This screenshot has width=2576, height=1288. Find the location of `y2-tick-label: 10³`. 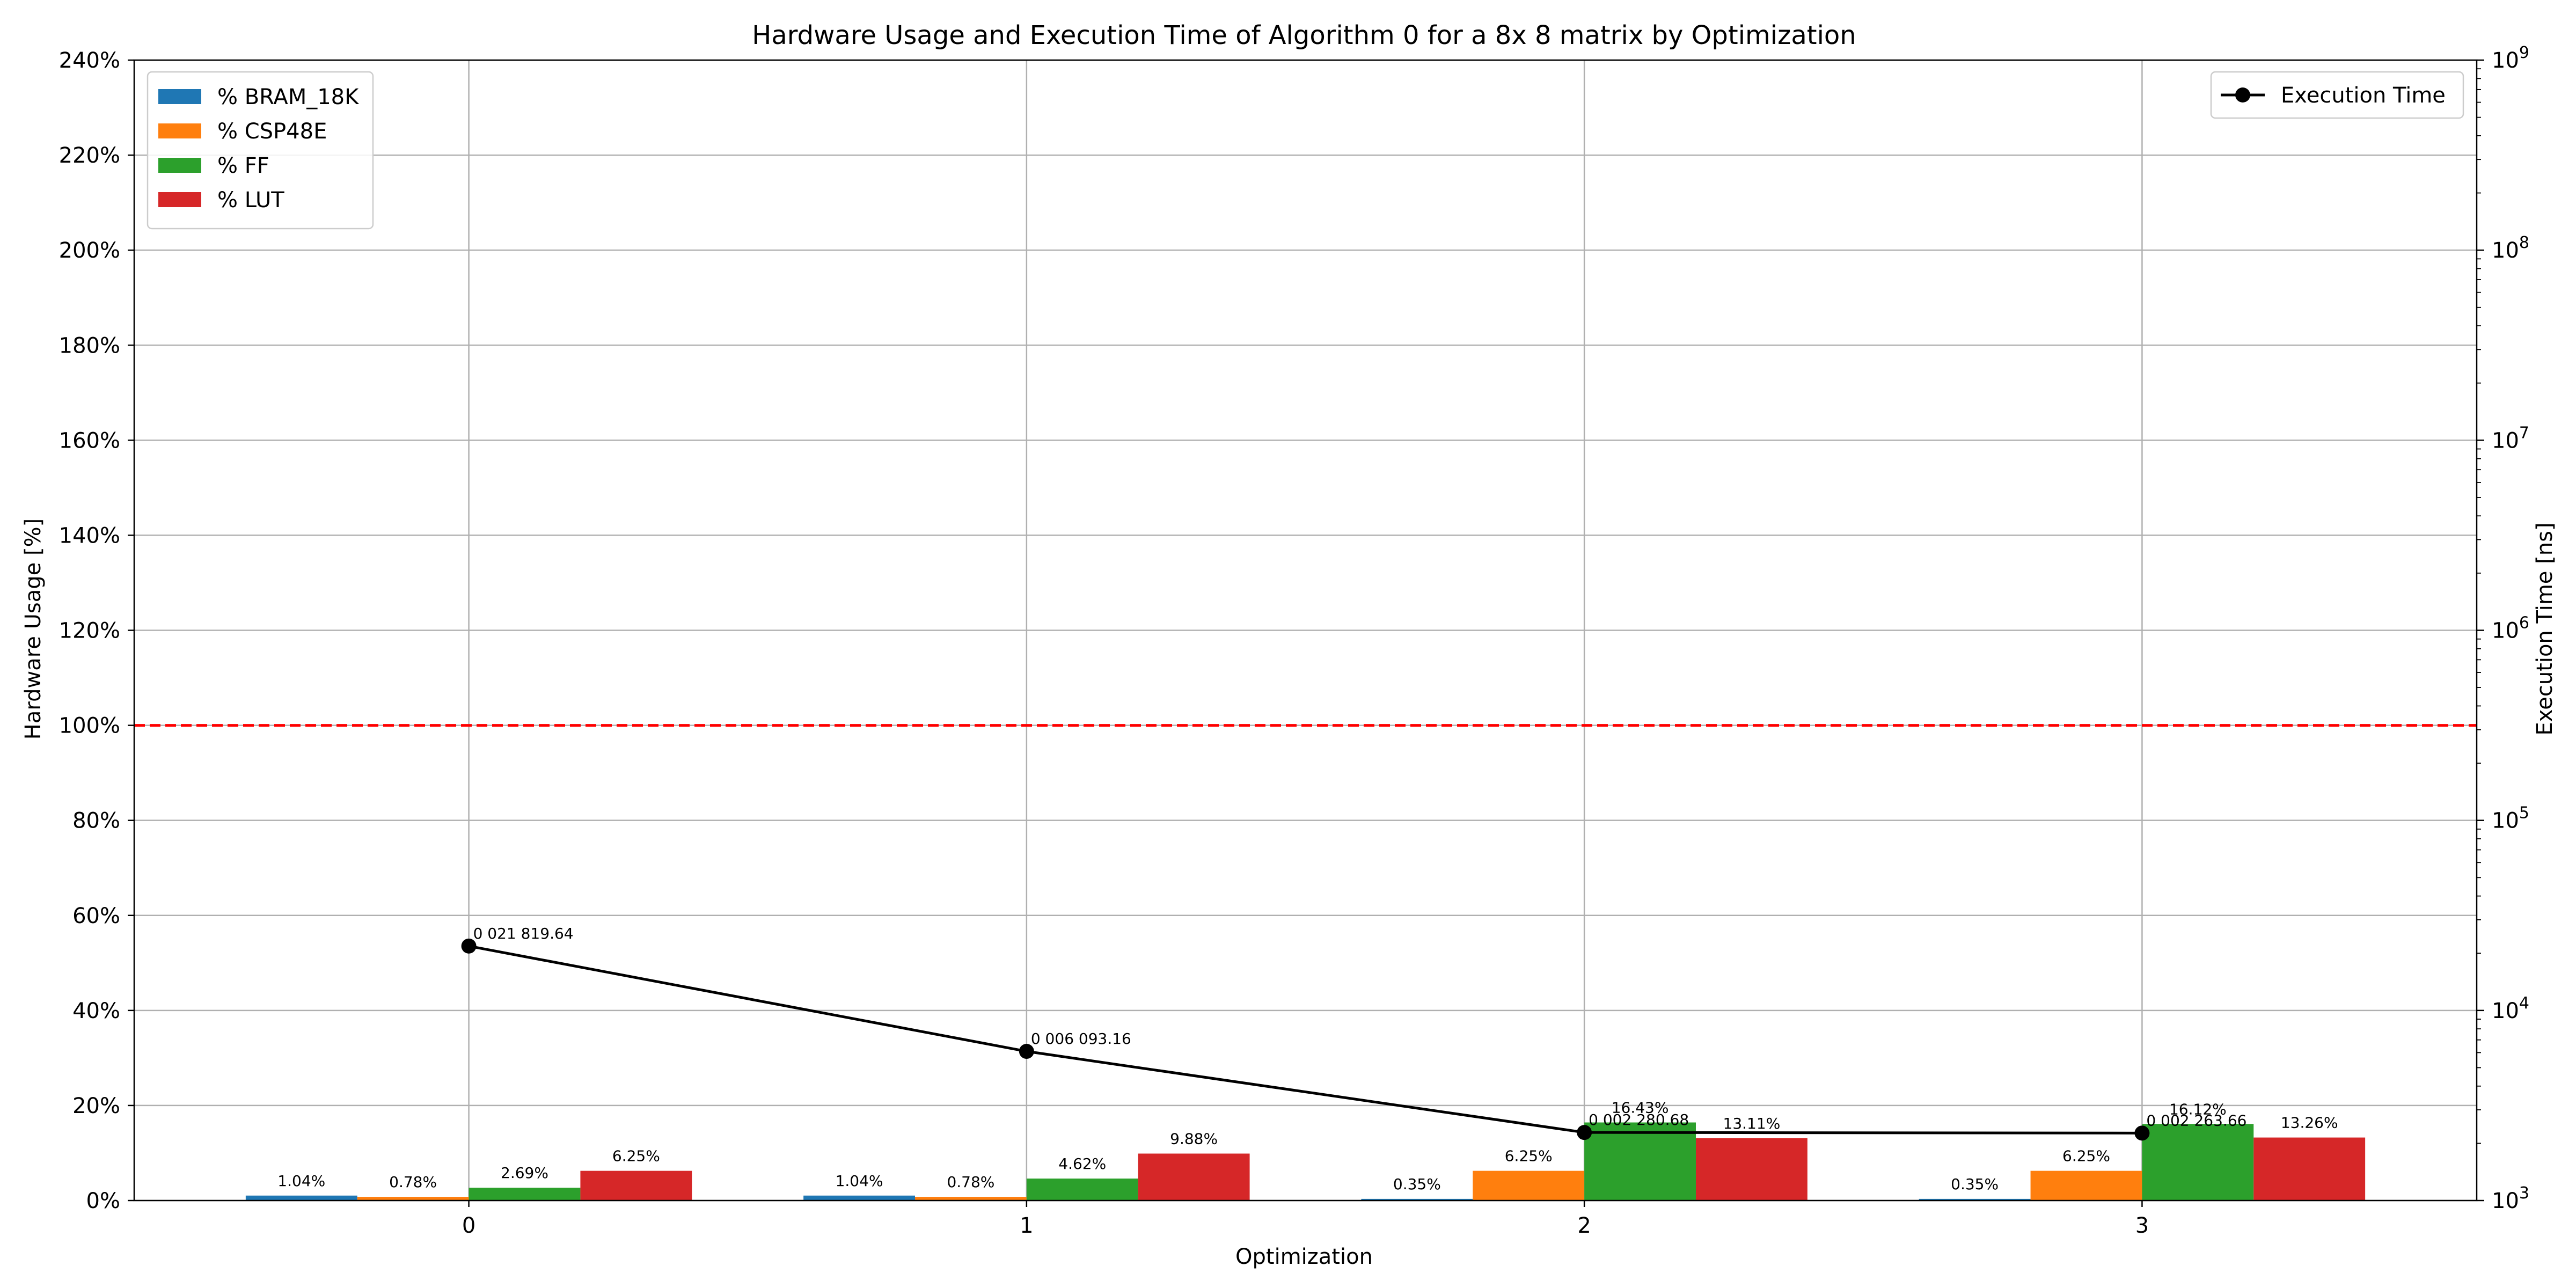

y2-tick-label: 10³ is located at coordinates (2510, 1198).